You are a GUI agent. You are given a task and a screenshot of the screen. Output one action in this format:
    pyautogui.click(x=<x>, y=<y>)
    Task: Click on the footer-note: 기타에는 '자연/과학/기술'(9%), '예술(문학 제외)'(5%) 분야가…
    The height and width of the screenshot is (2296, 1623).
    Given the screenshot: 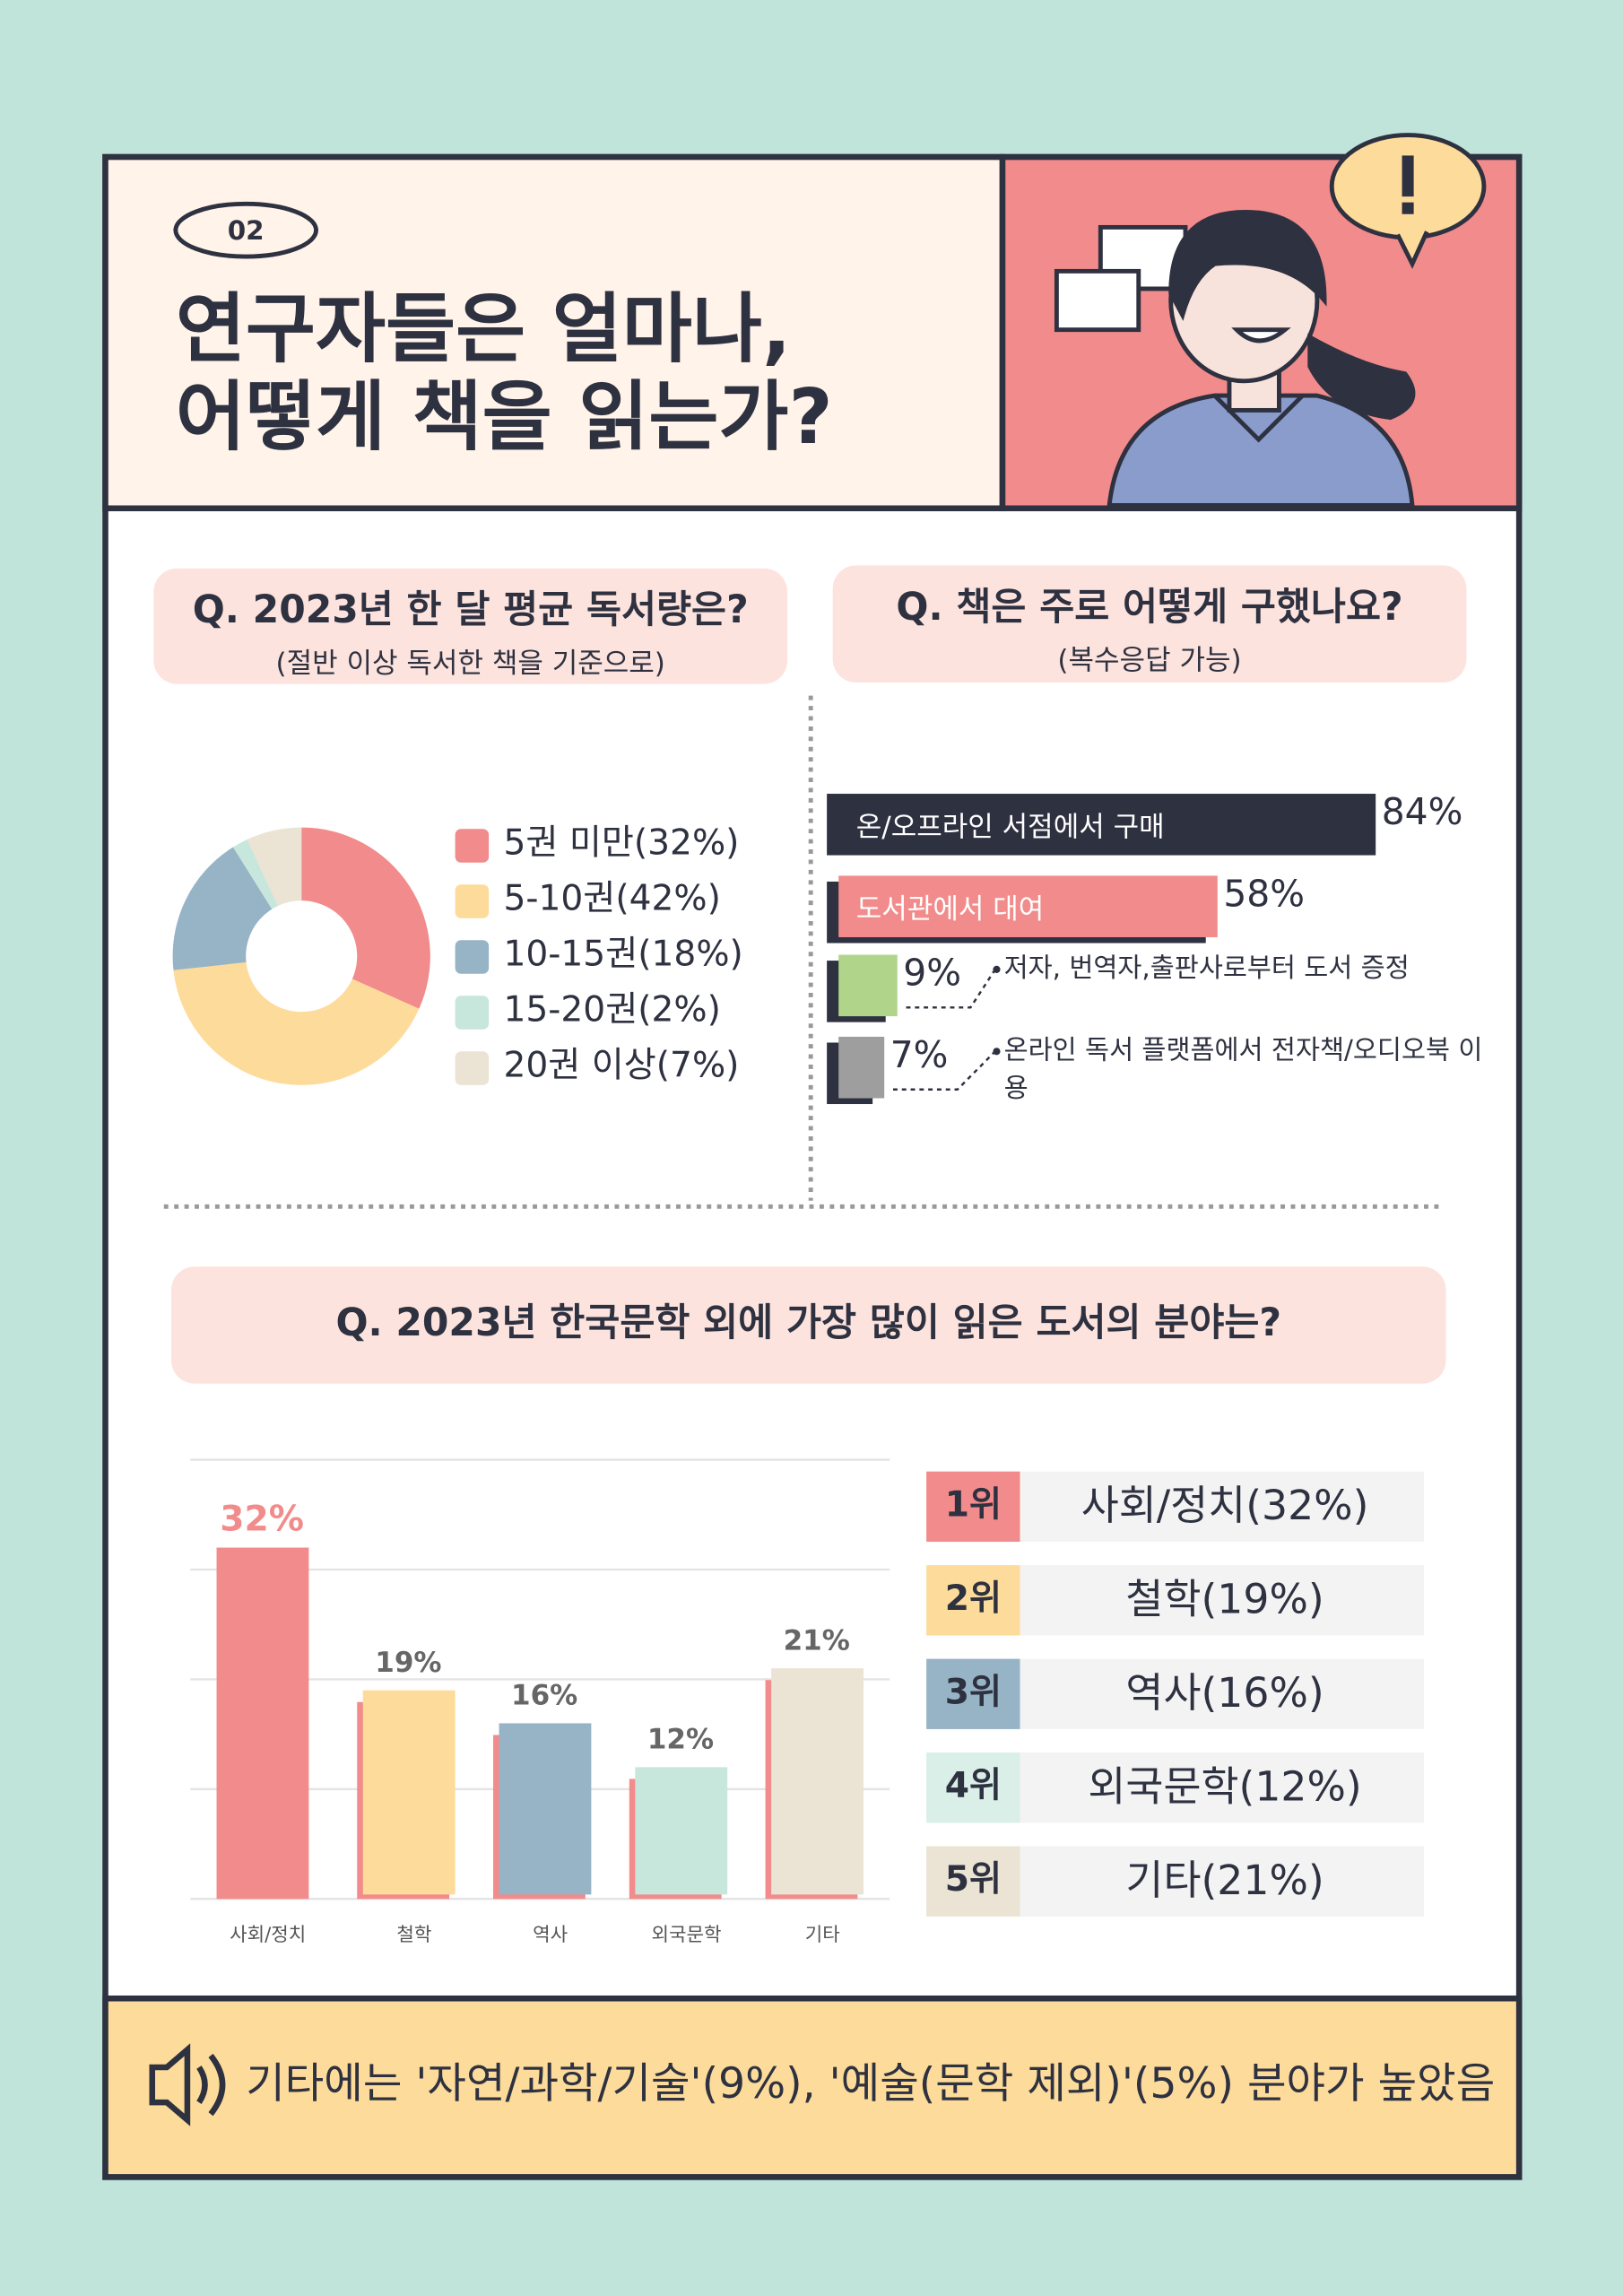 What is the action you would take?
    pyautogui.click(x=870, y=2084)
    